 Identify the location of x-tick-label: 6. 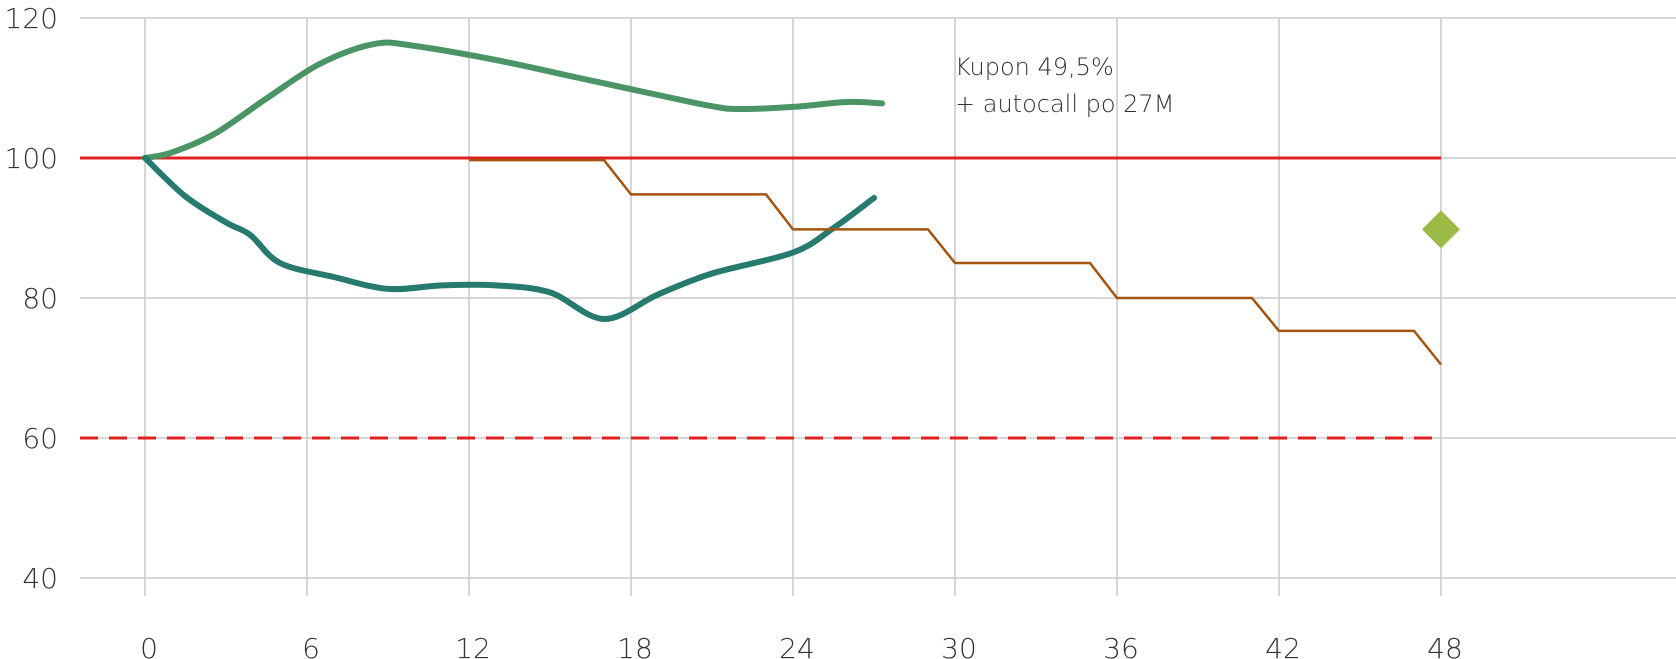
(311, 645).